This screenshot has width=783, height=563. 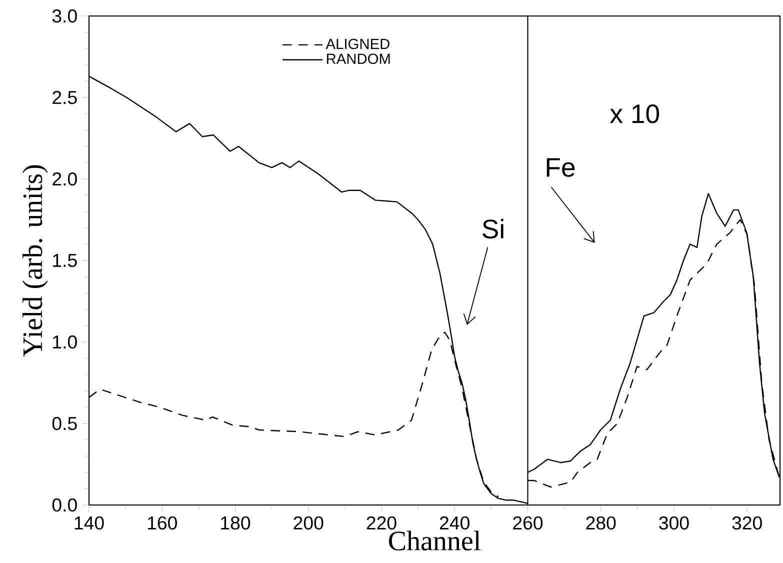 I want to click on x-tick-label: 220, so click(x=381, y=523).